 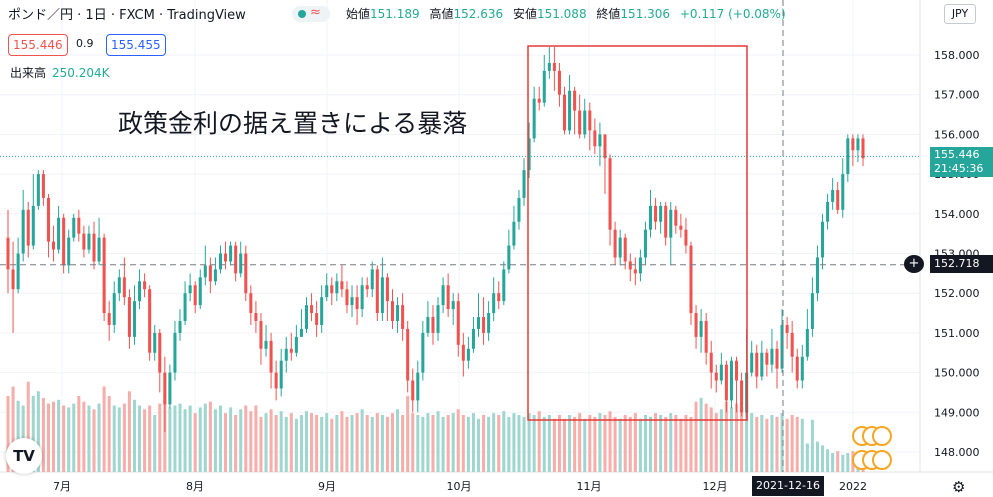 What do you see at coordinates (136, 45) in the screenshot?
I see `buy-price-button: 155.455` at bounding box center [136, 45].